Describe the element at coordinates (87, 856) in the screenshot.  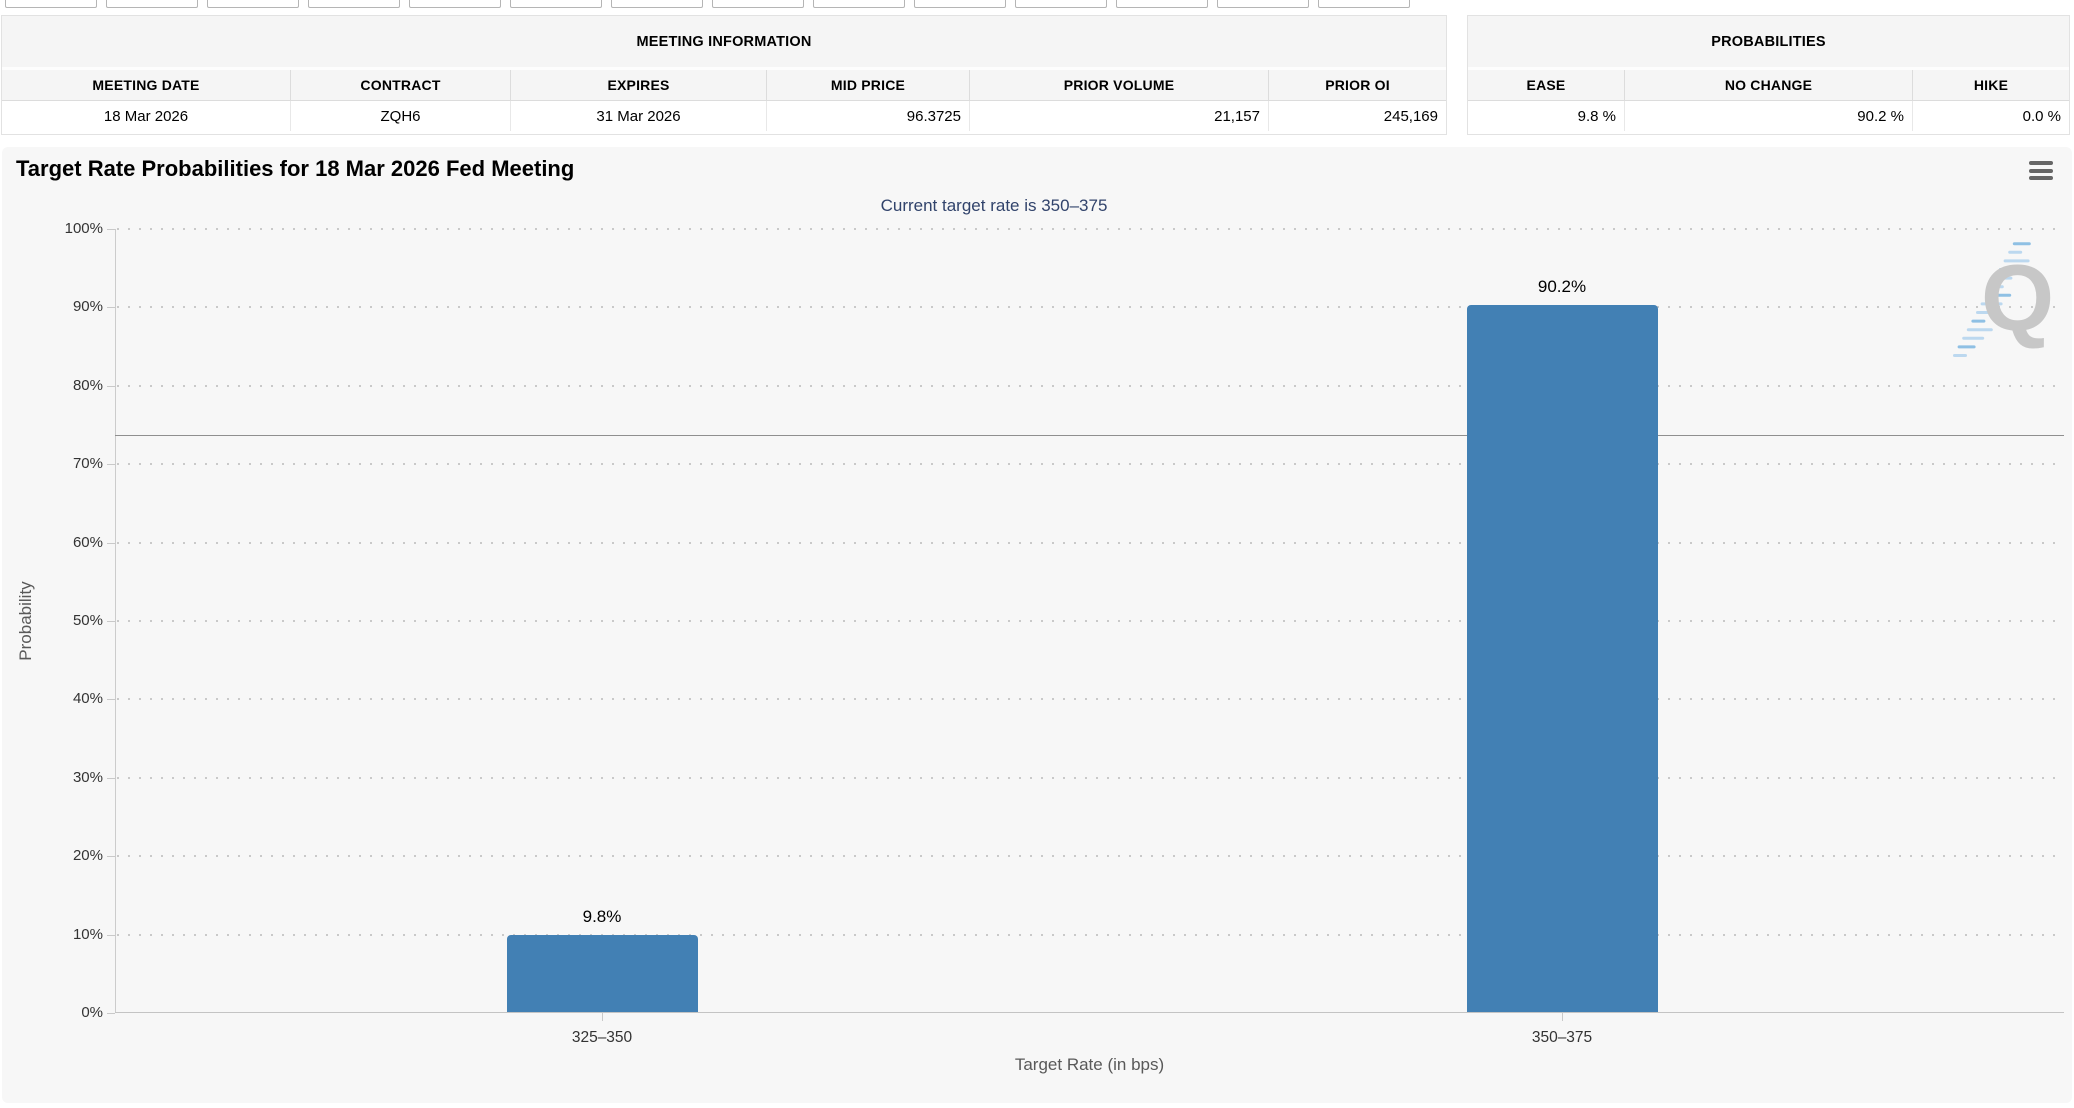
I see `y-axis-label: 20%` at that location.